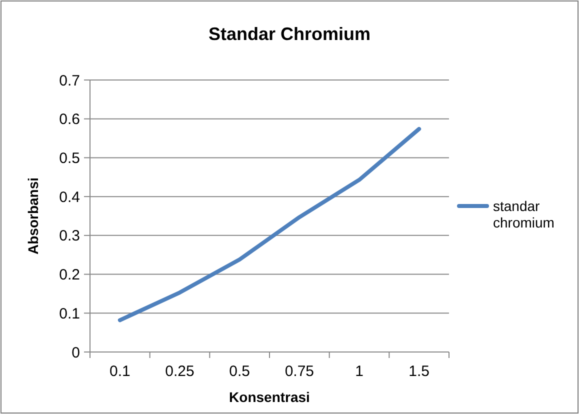 This screenshot has width=579, height=414. I want to click on y-tick-label: 0.1, so click(69, 313).